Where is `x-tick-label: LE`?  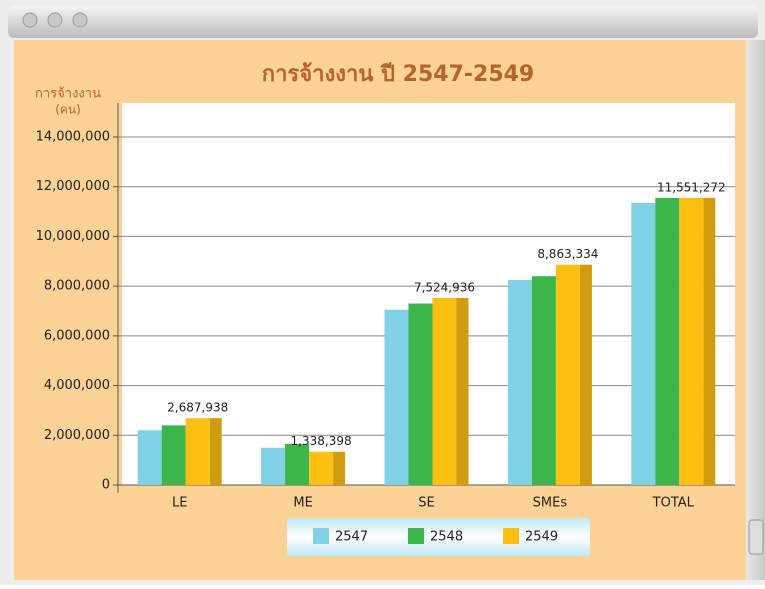 x-tick-label: LE is located at coordinates (179, 503).